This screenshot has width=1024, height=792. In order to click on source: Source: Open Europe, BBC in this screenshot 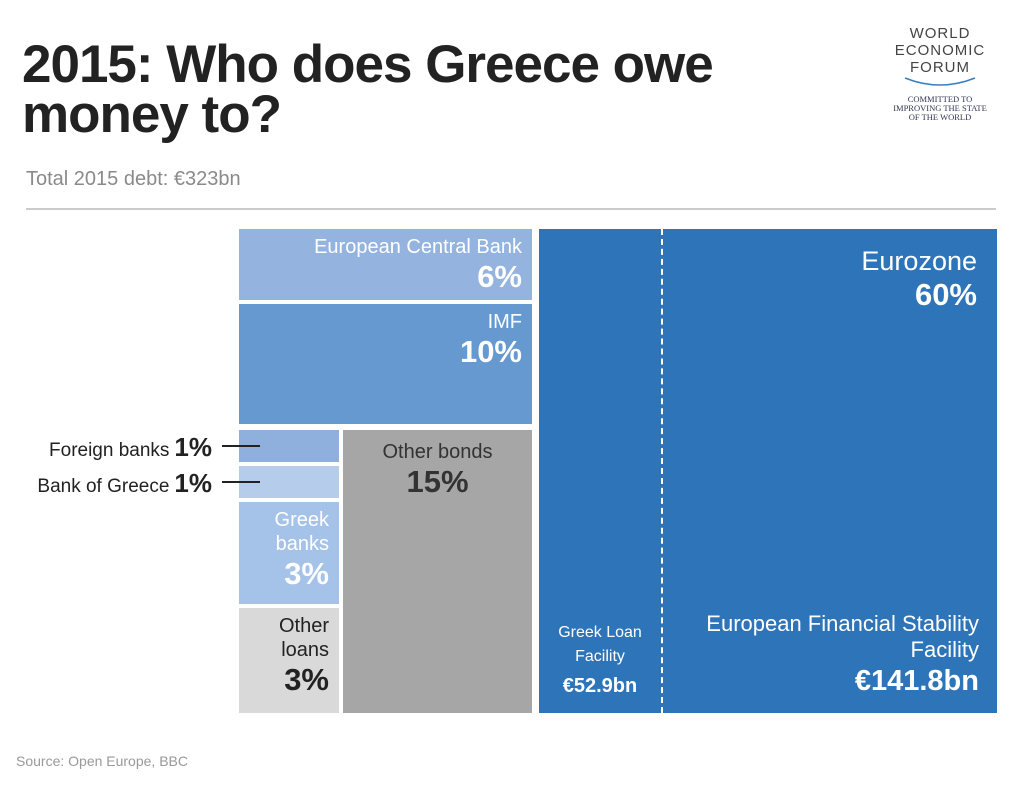, I will do `click(102, 761)`.